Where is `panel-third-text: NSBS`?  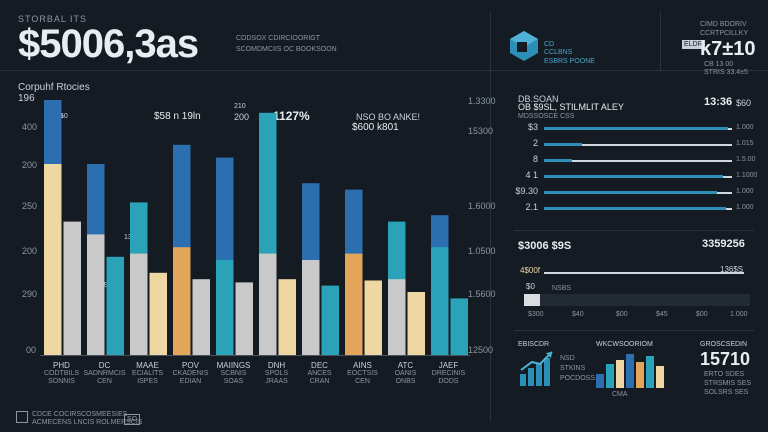
panel-third-text: NSBS is located at coordinates (562, 288).